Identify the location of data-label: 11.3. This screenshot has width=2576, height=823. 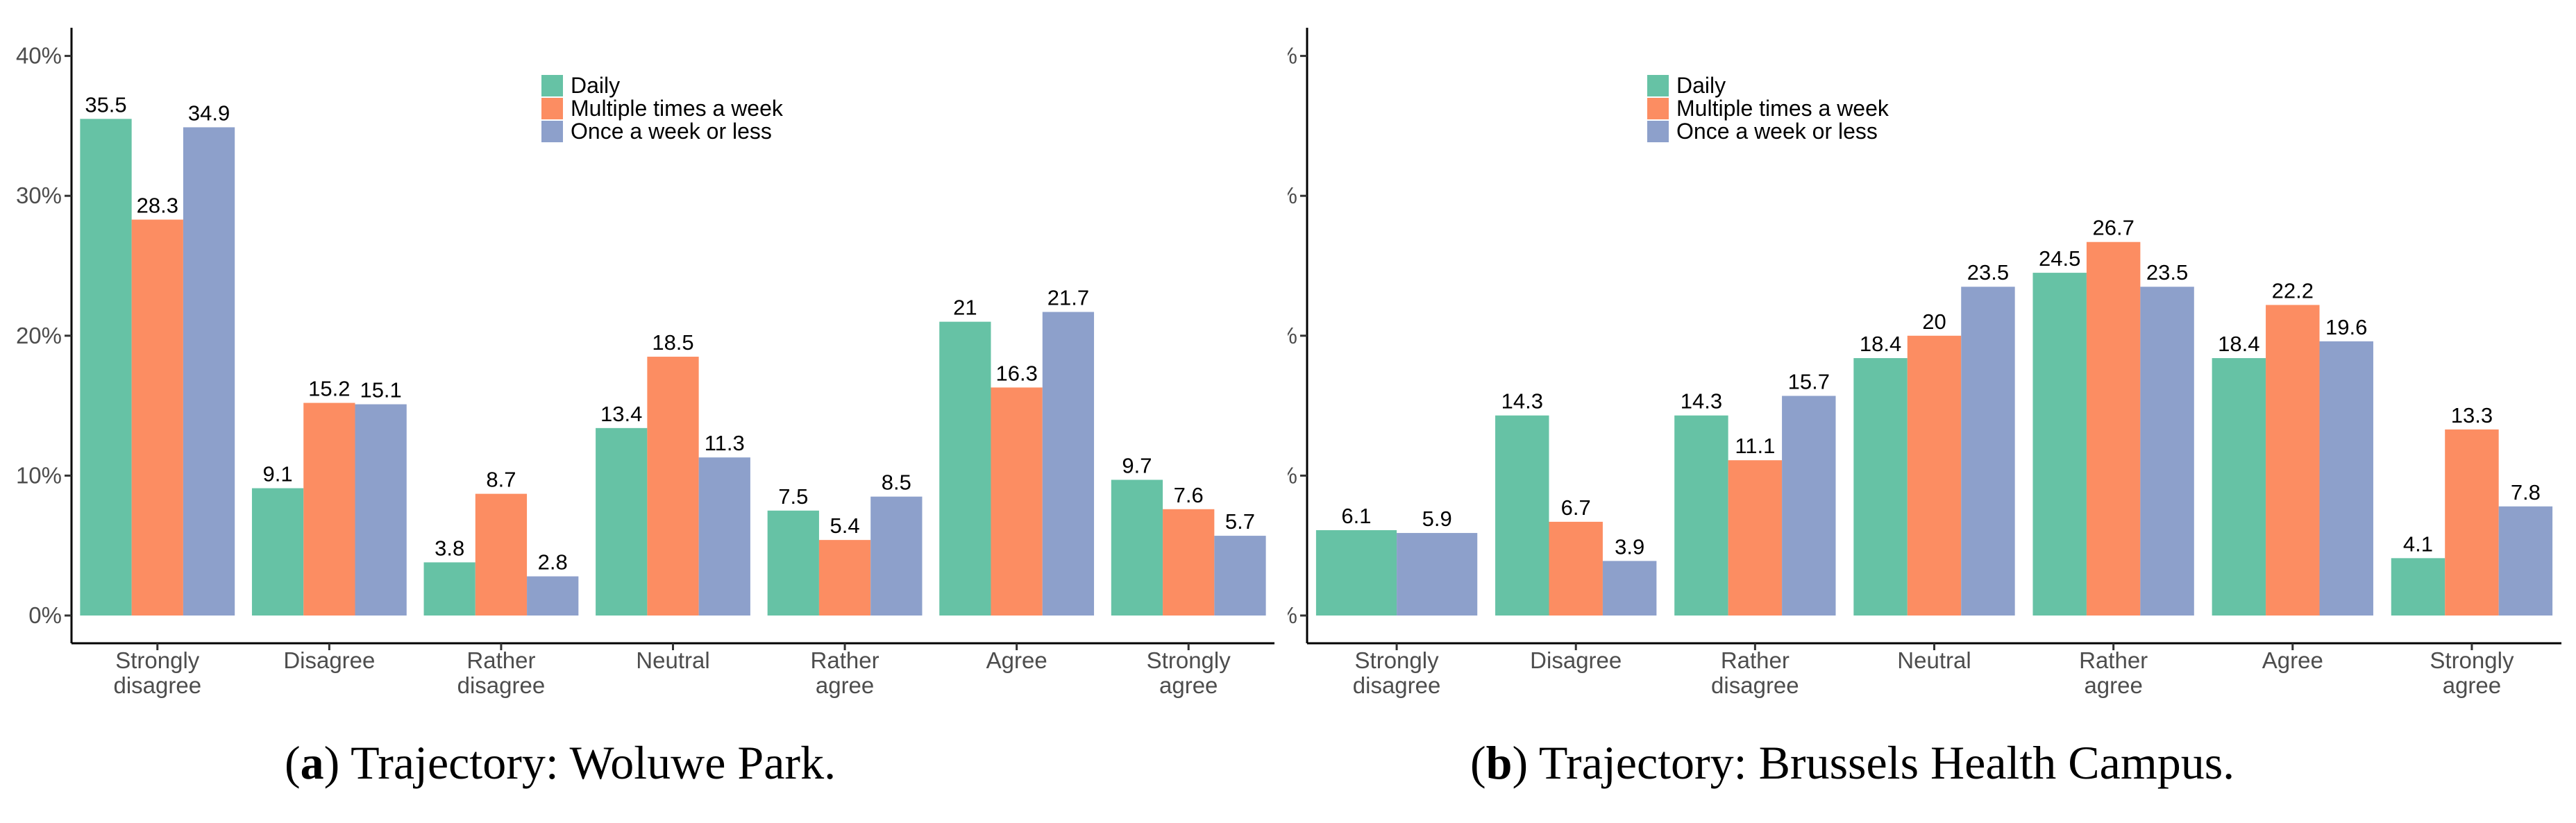
(725, 443).